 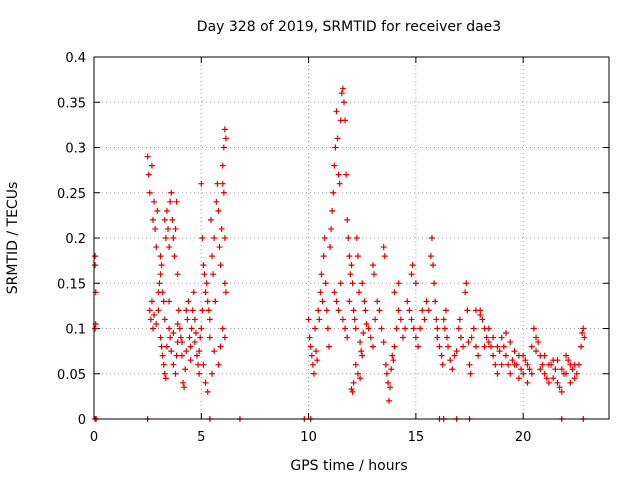 I want to click on y-tick-label: 0.2, so click(x=75, y=239).